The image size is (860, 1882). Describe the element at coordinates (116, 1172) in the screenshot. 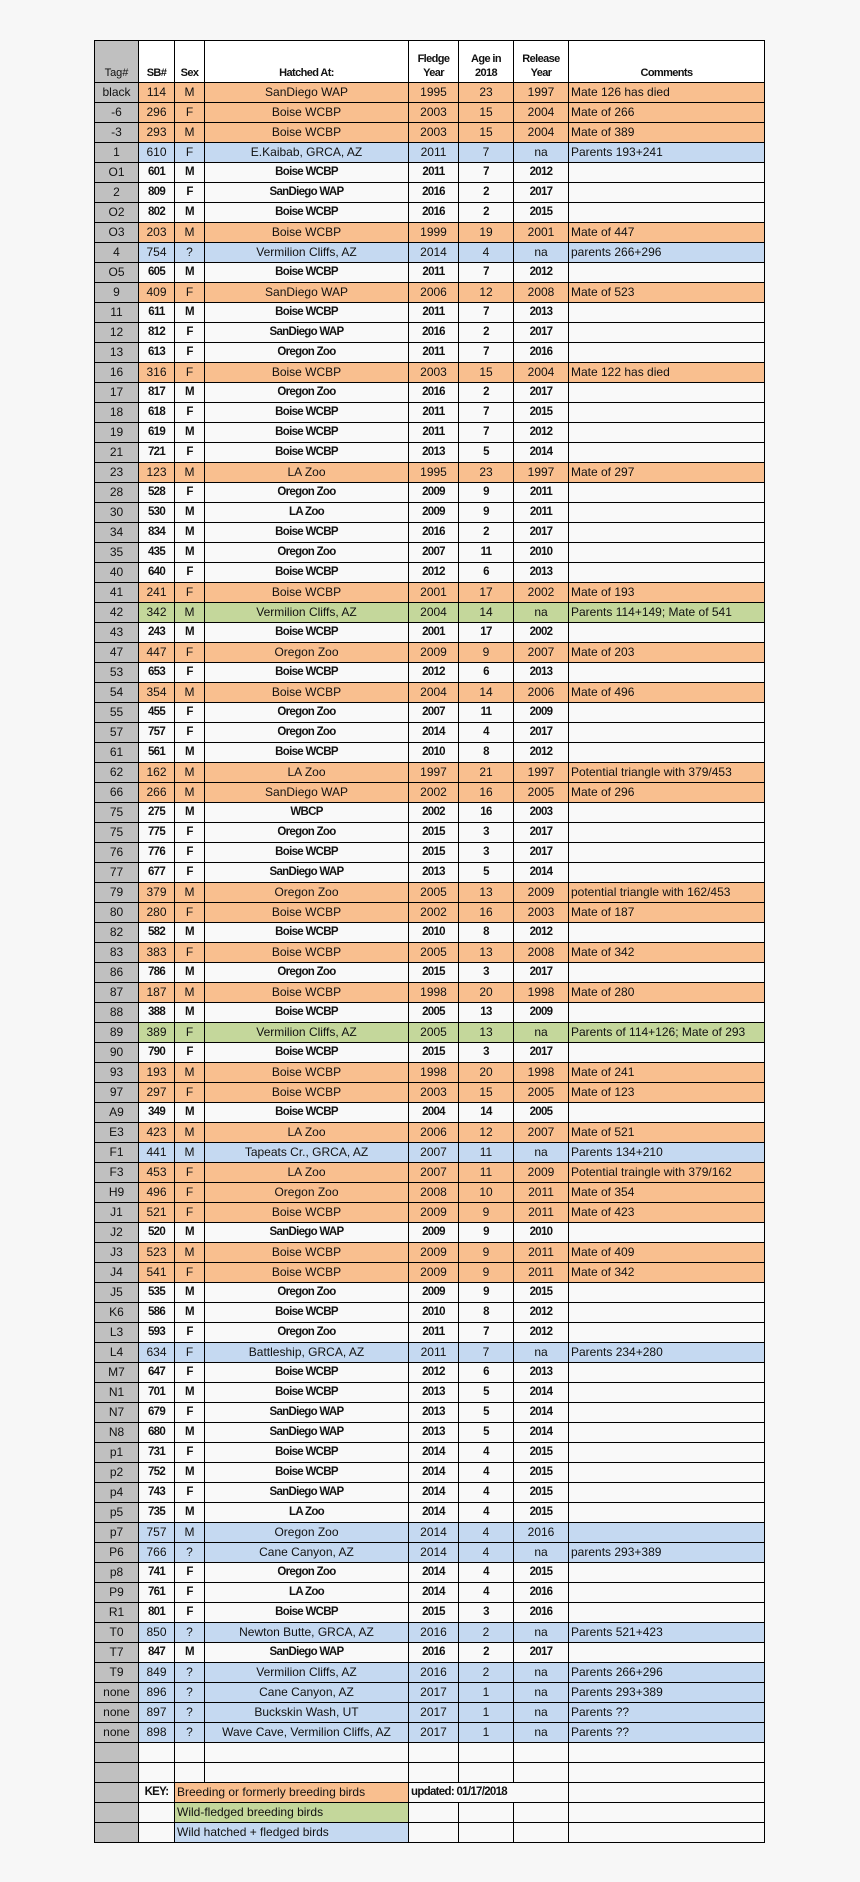

I see `cell-tag: F3` at that location.